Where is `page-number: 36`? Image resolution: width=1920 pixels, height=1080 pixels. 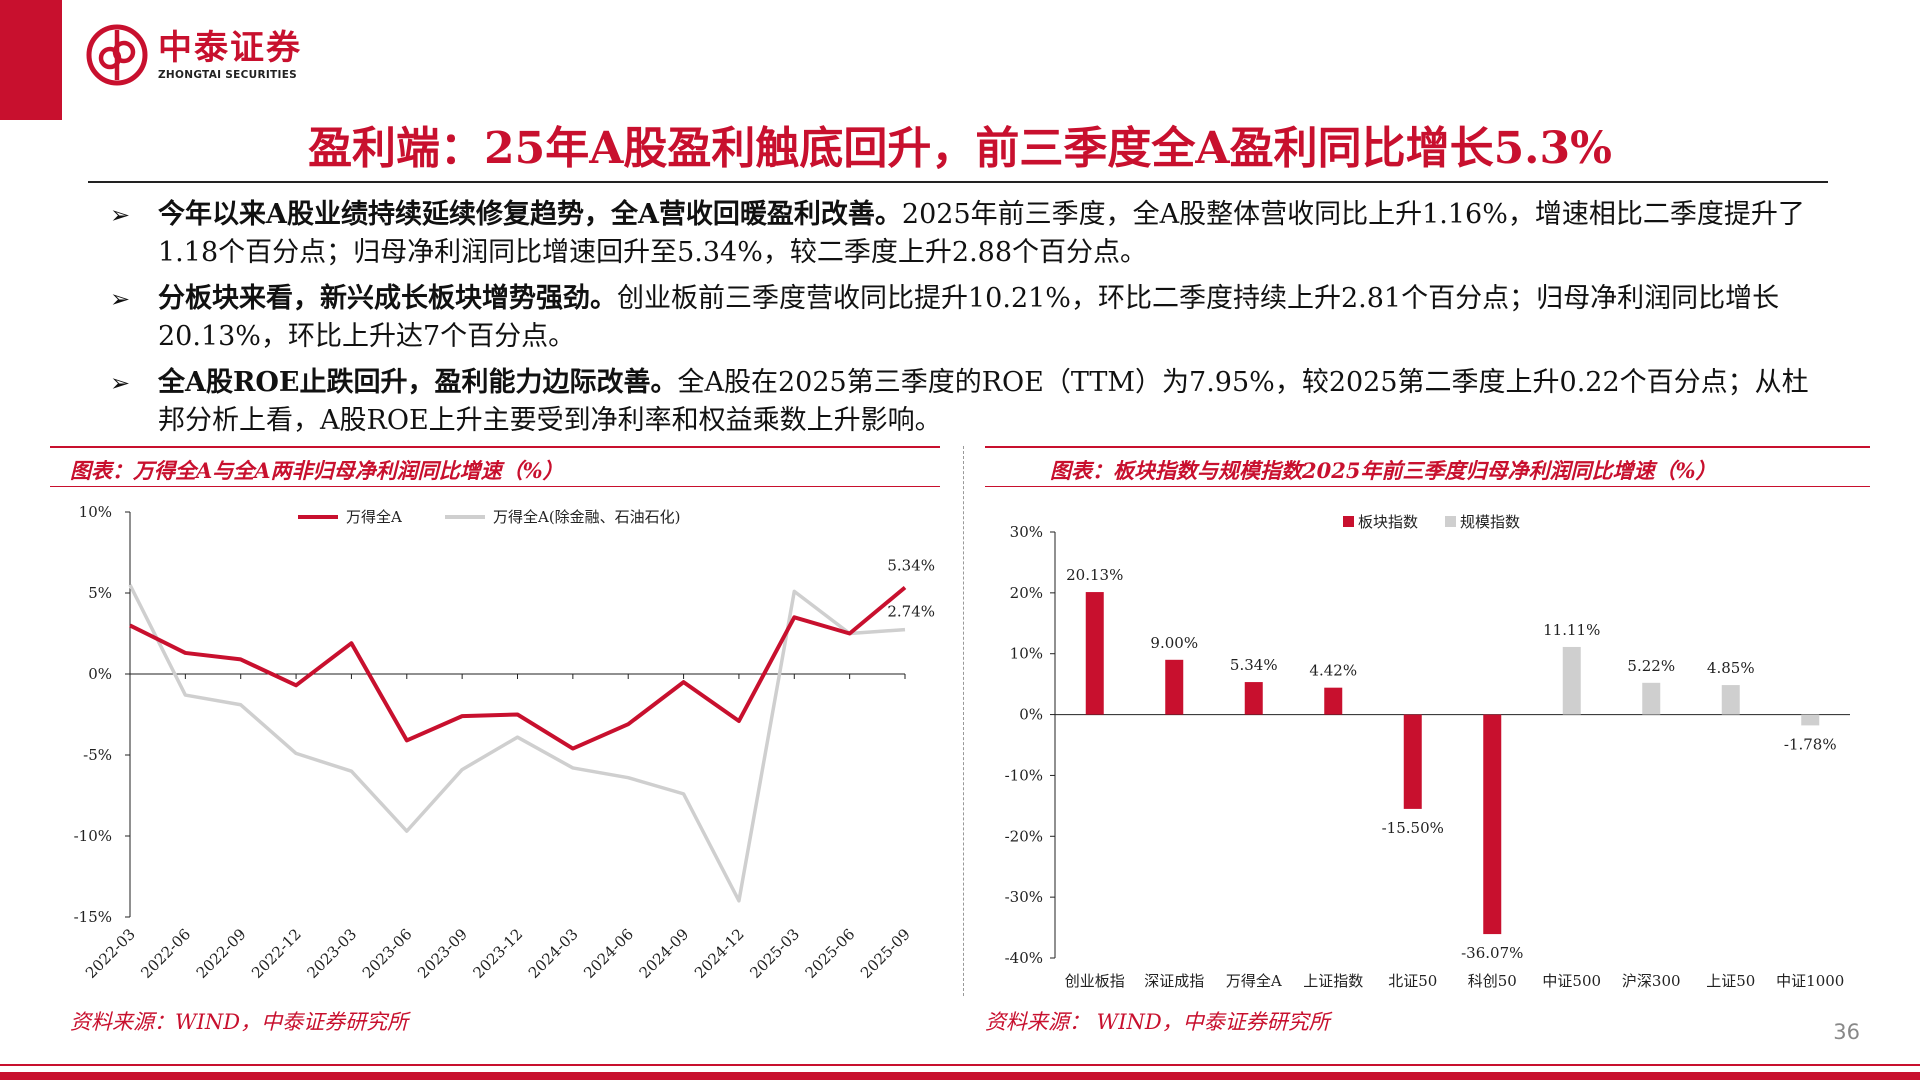
page-number: 36 is located at coordinates (1846, 1032).